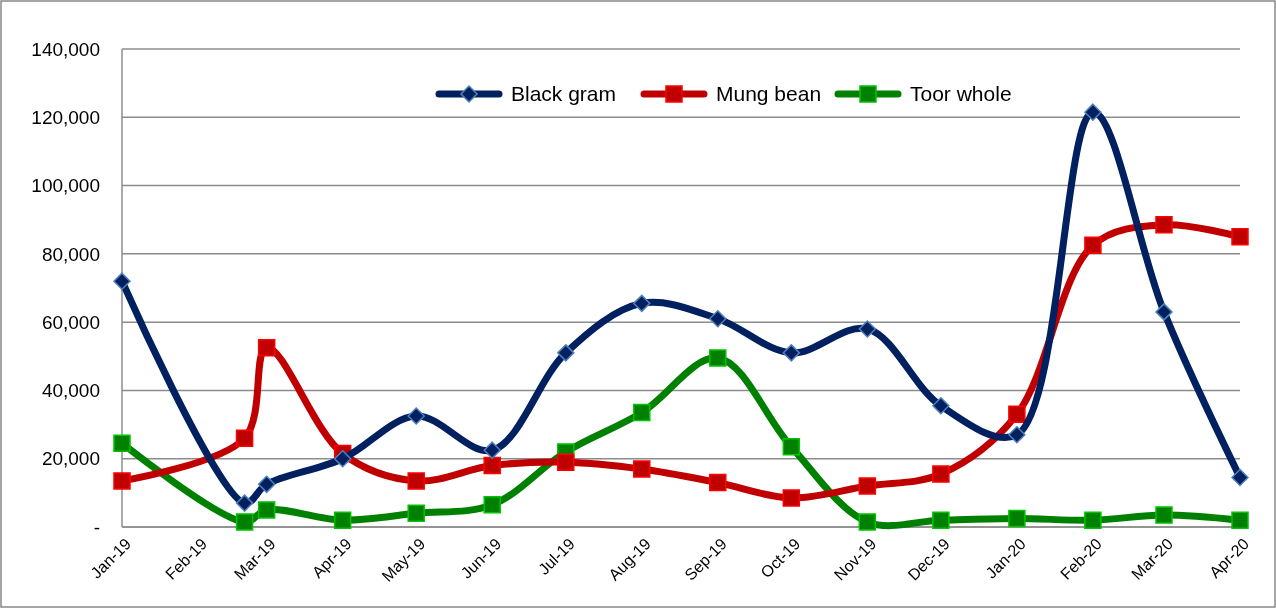 The image size is (1276, 608). What do you see at coordinates (769, 94) in the screenshot?
I see `legend-label: Mung bean` at bounding box center [769, 94].